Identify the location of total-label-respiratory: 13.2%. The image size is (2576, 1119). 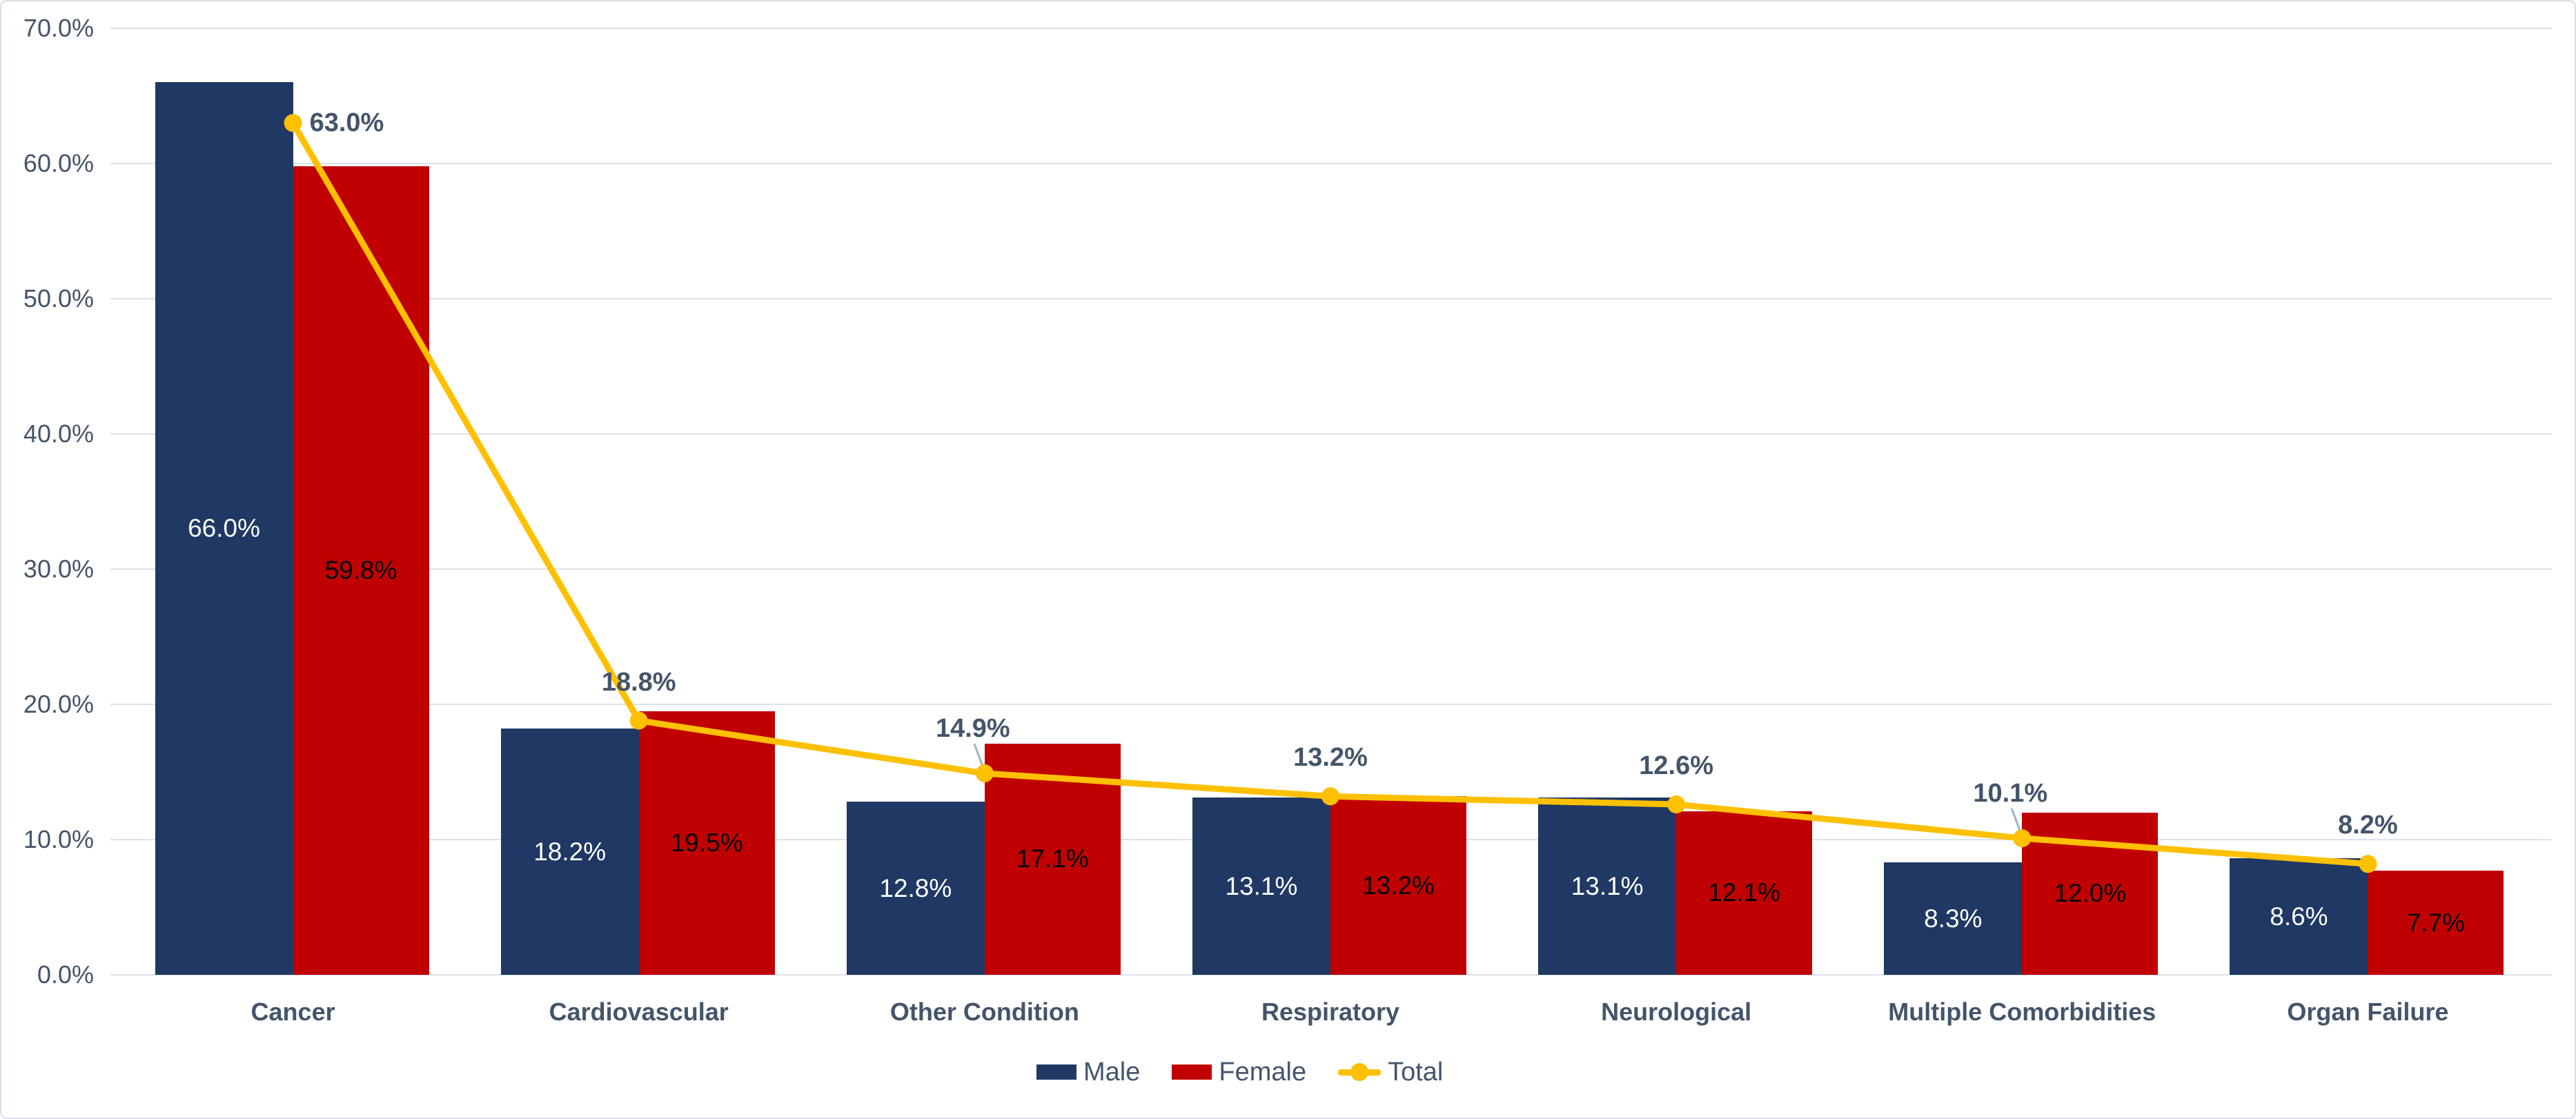
(1330, 758).